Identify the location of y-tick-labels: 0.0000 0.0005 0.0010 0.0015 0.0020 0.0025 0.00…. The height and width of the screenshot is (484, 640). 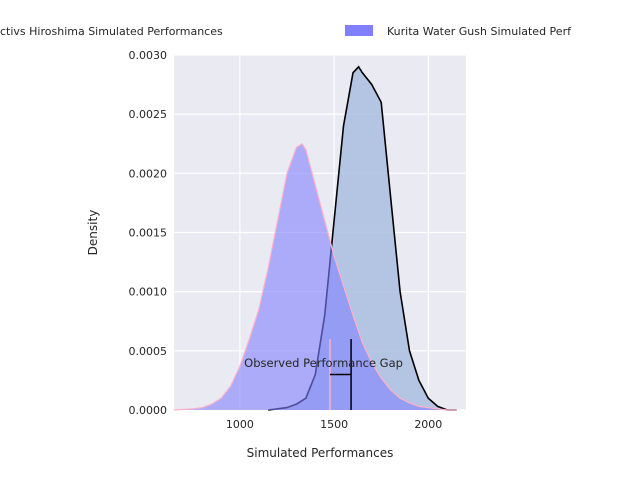
(148, 233).